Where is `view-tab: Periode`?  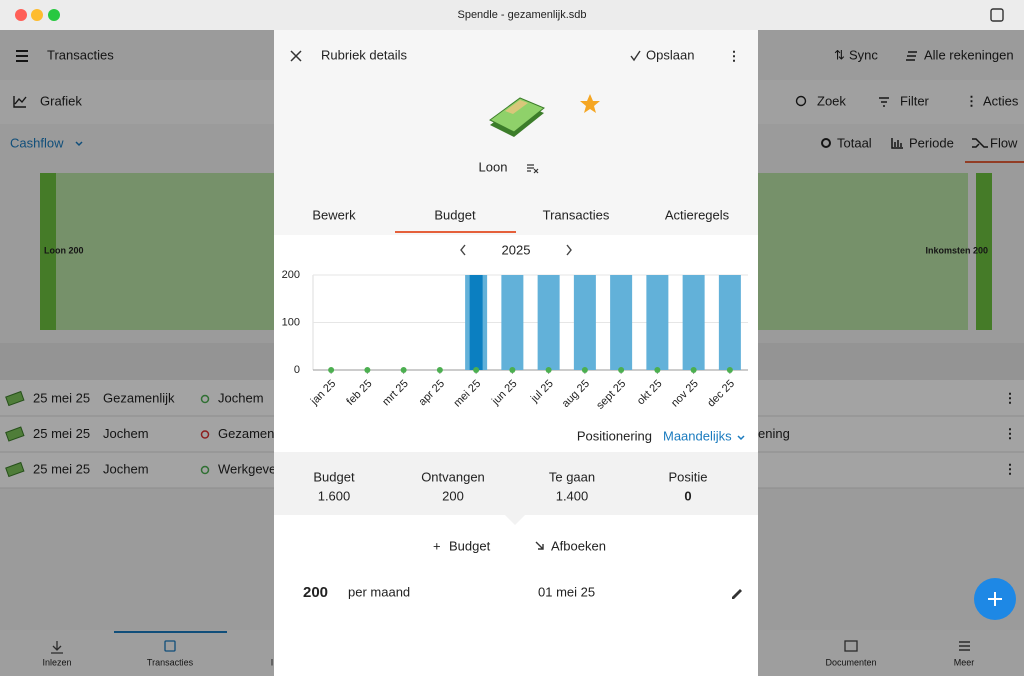 view-tab: Periode is located at coordinates (931, 142).